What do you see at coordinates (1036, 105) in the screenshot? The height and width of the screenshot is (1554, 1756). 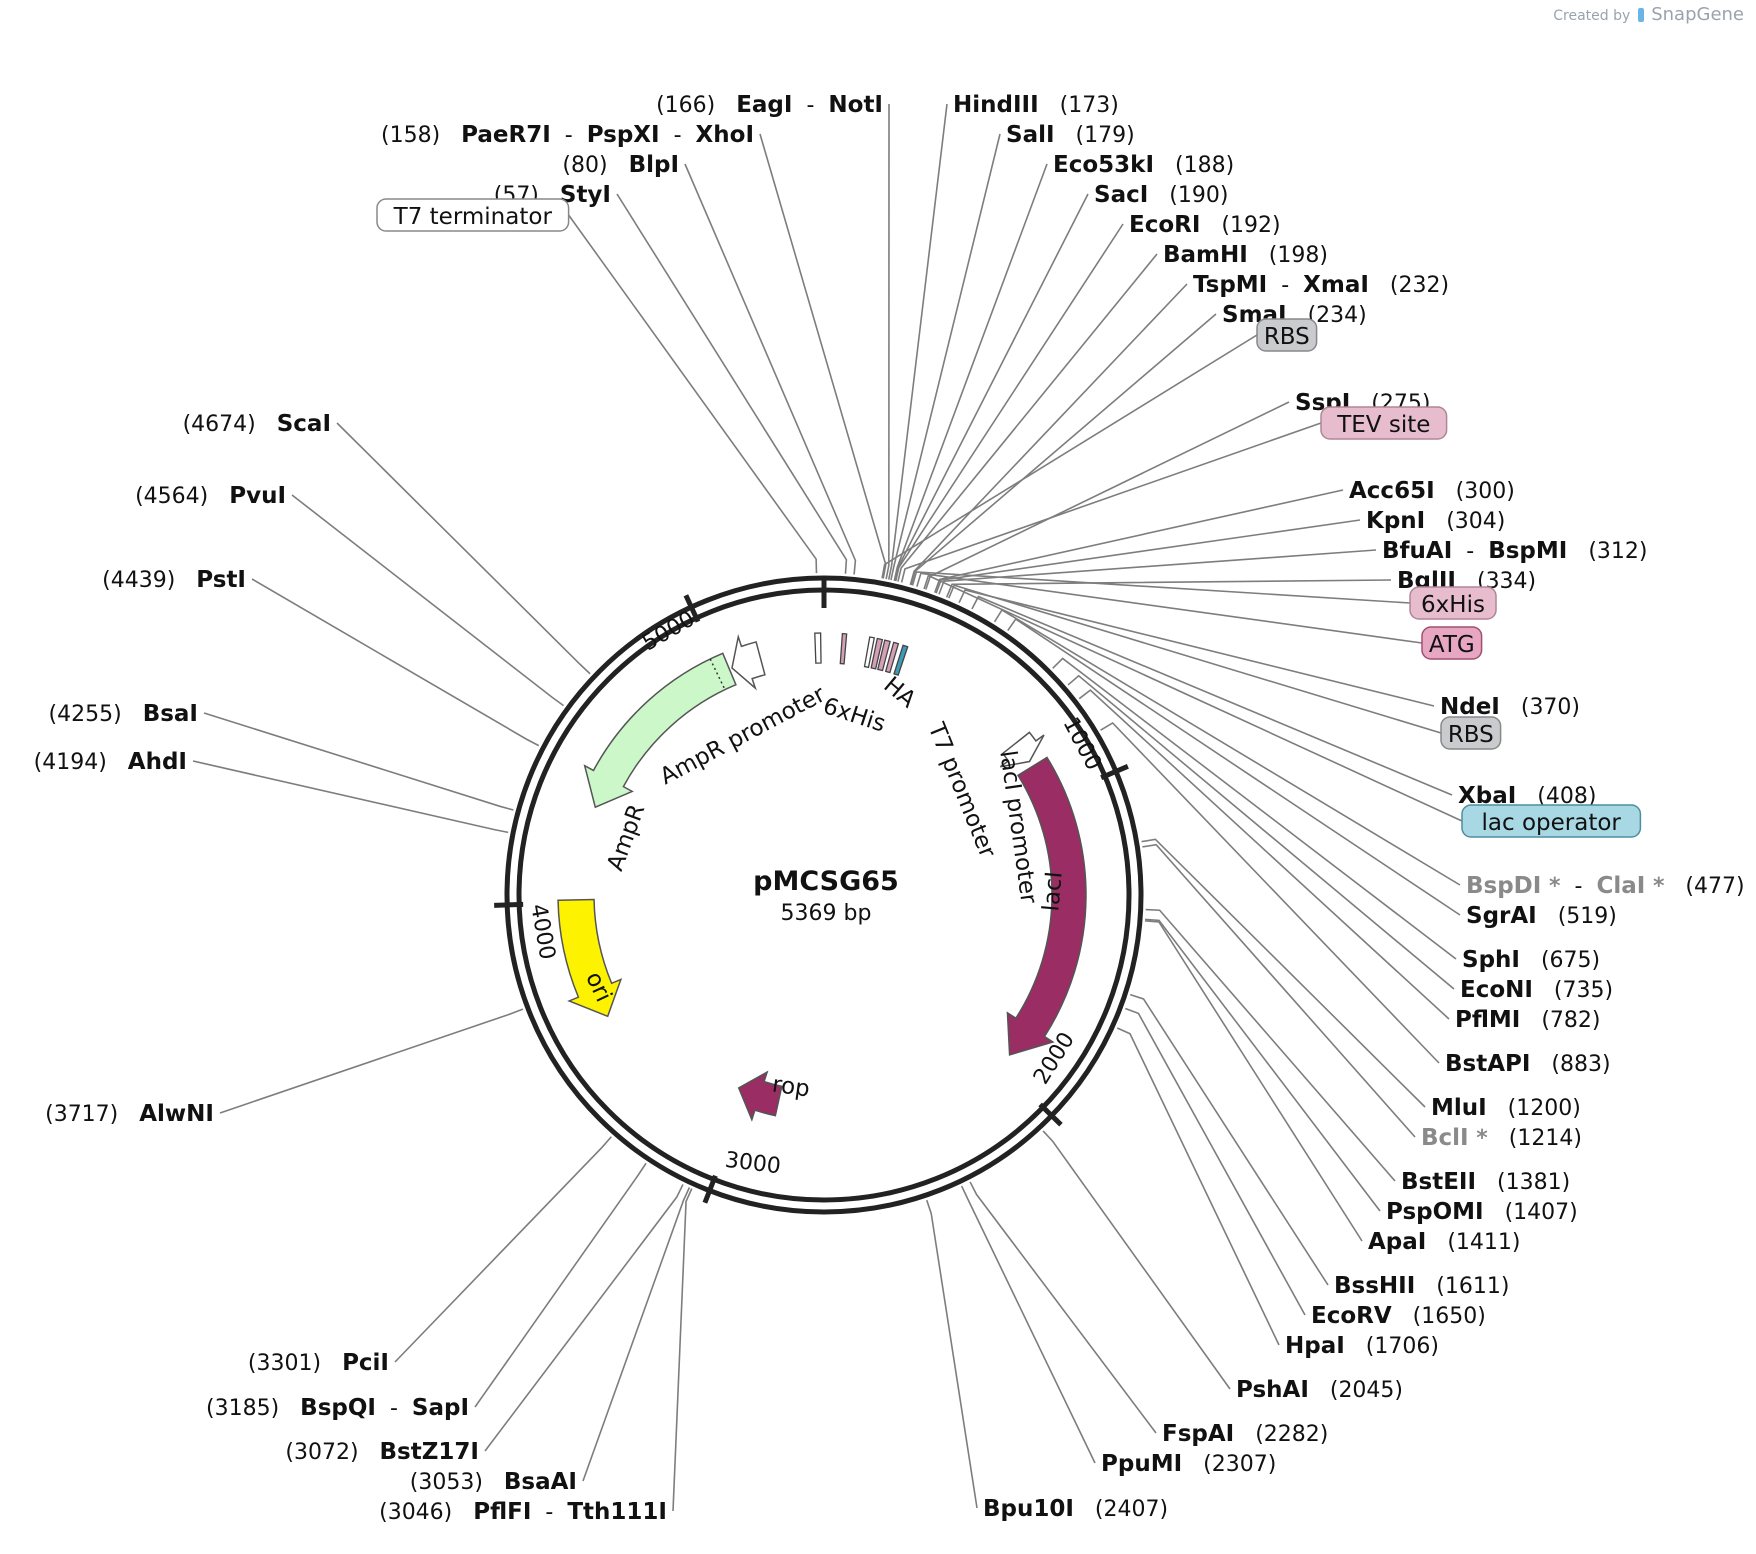 I see `site-hindiii: HindIII (173)` at bounding box center [1036, 105].